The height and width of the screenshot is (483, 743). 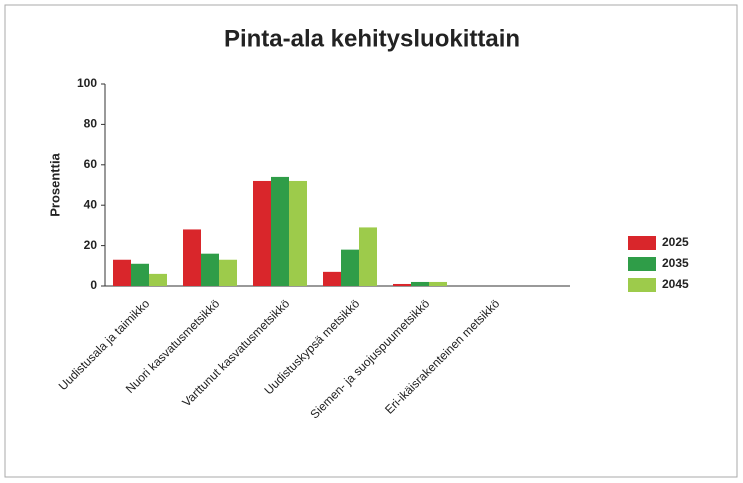 What do you see at coordinates (91, 245) in the screenshot?
I see `y-tick-label: 20` at bounding box center [91, 245].